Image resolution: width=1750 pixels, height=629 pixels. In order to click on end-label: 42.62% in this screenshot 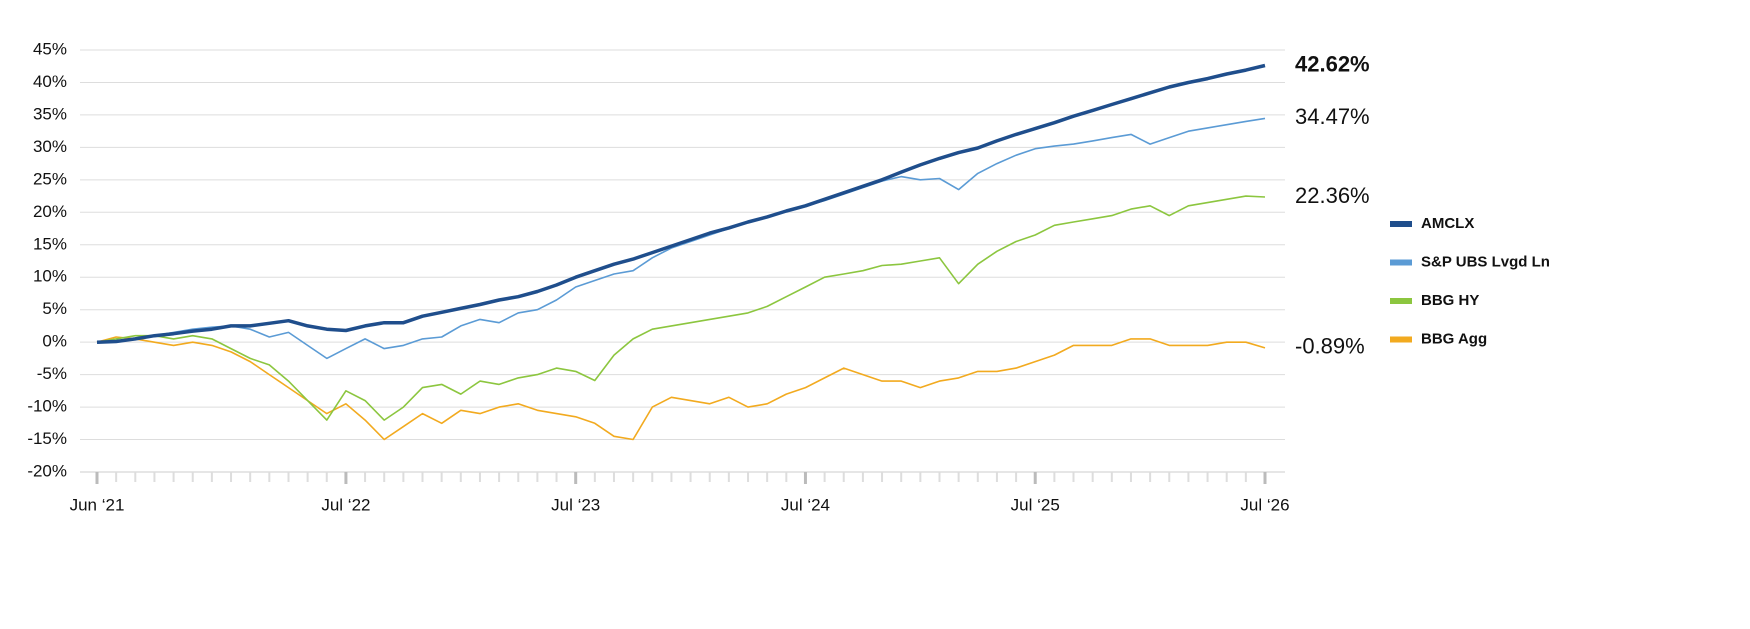, I will do `click(1332, 63)`.